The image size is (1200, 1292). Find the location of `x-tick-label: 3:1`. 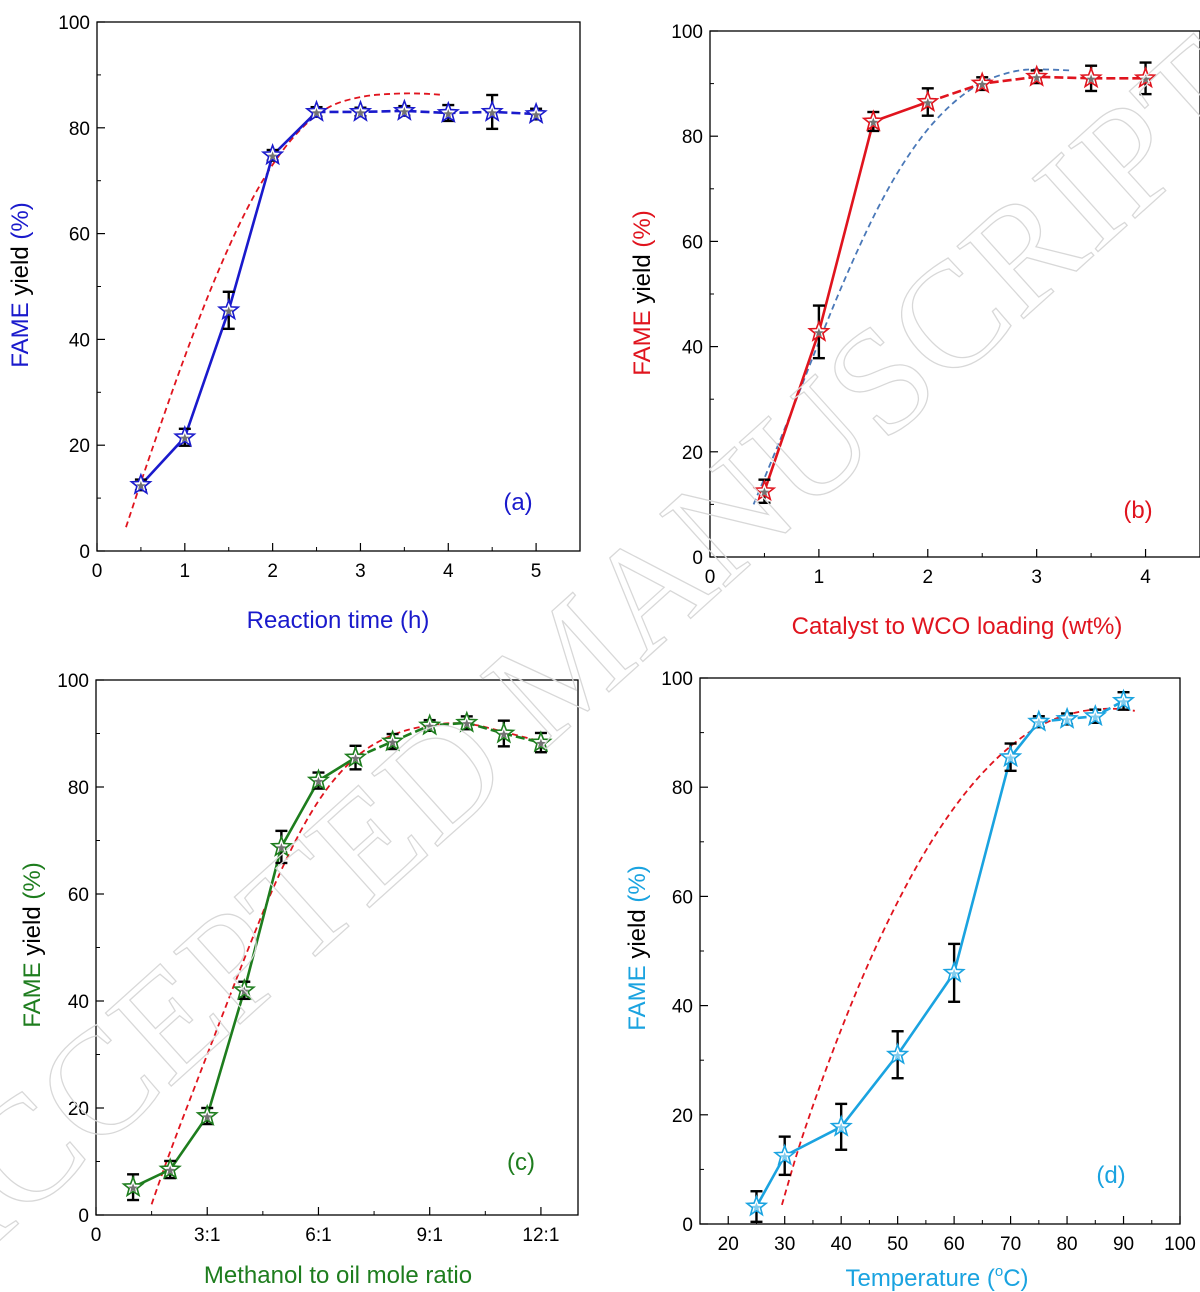

x-tick-label: 3:1 is located at coordinates (207, 1235).